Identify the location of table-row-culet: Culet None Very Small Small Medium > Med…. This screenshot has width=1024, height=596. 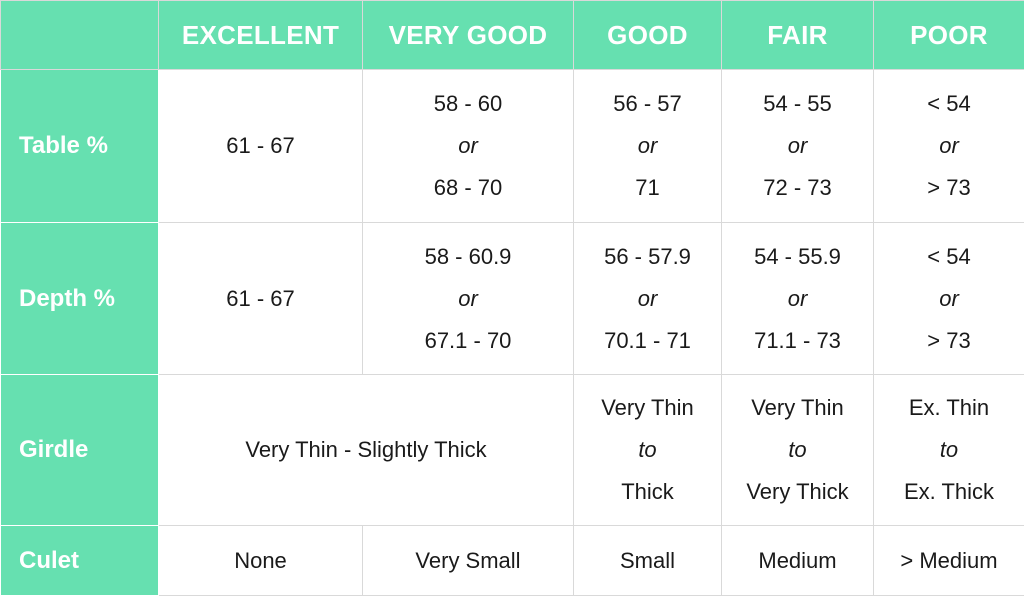
(512, 561).